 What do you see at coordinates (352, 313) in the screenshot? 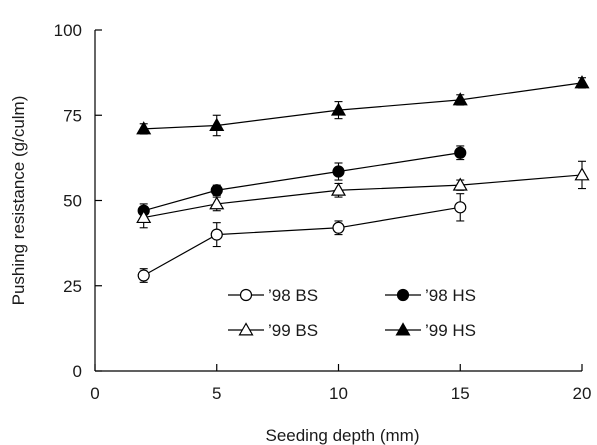
I see `legend: ’98 BS ’98 HS ’99 BS ’99 HS` at bounding box center [352, 313].